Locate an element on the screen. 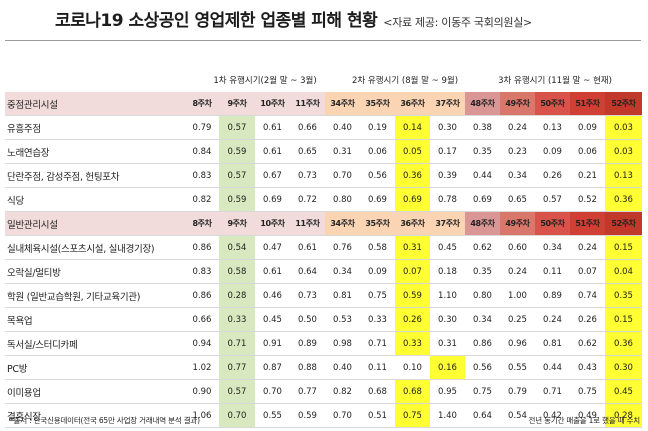 This screenshot has width=648, height=431. value-cell: 0.45 is located at coordinates (623, 391).